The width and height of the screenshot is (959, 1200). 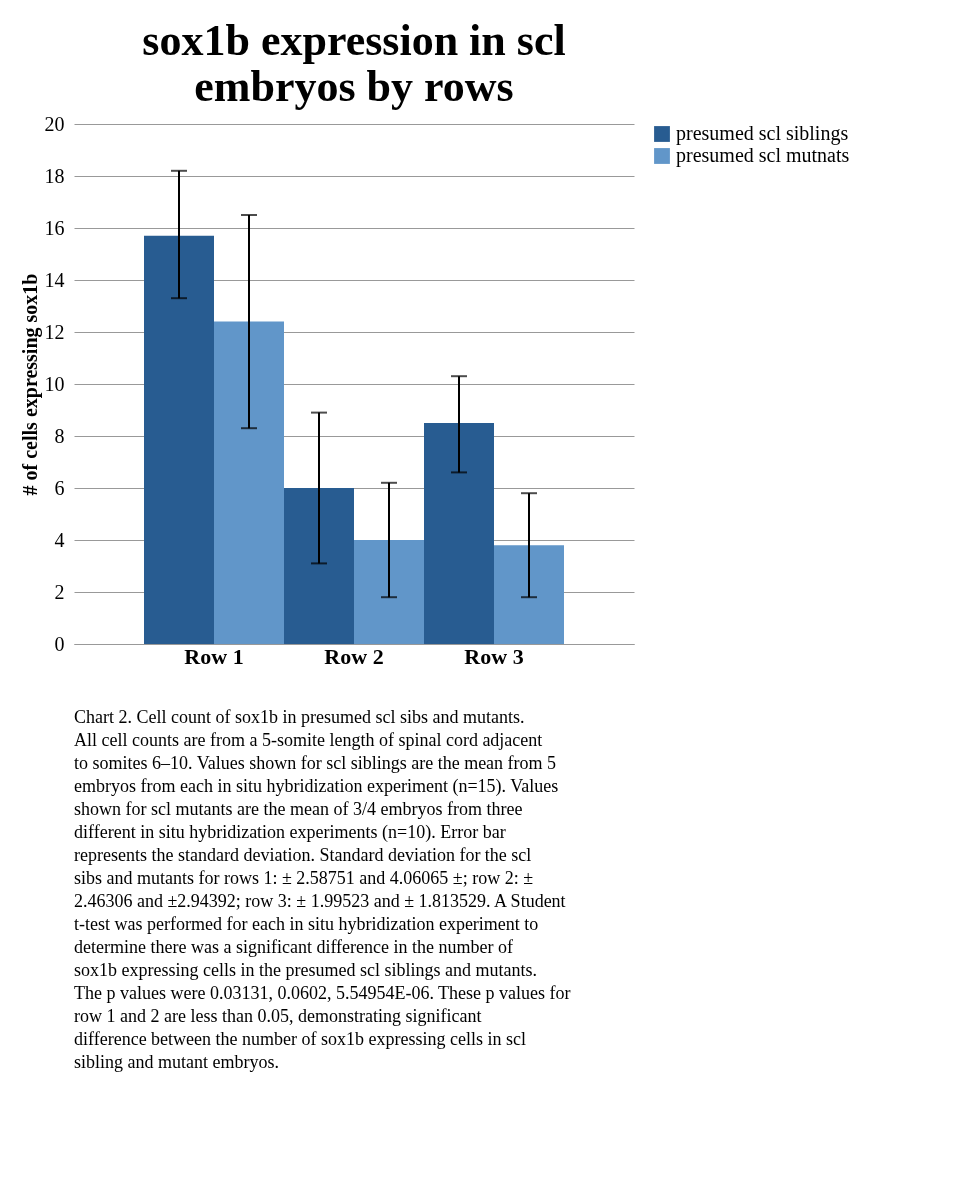 What do you see at coordinates (59, 487) in the screenshot?
I see `y-tick-label: 6` at bounding box center [59, 487].